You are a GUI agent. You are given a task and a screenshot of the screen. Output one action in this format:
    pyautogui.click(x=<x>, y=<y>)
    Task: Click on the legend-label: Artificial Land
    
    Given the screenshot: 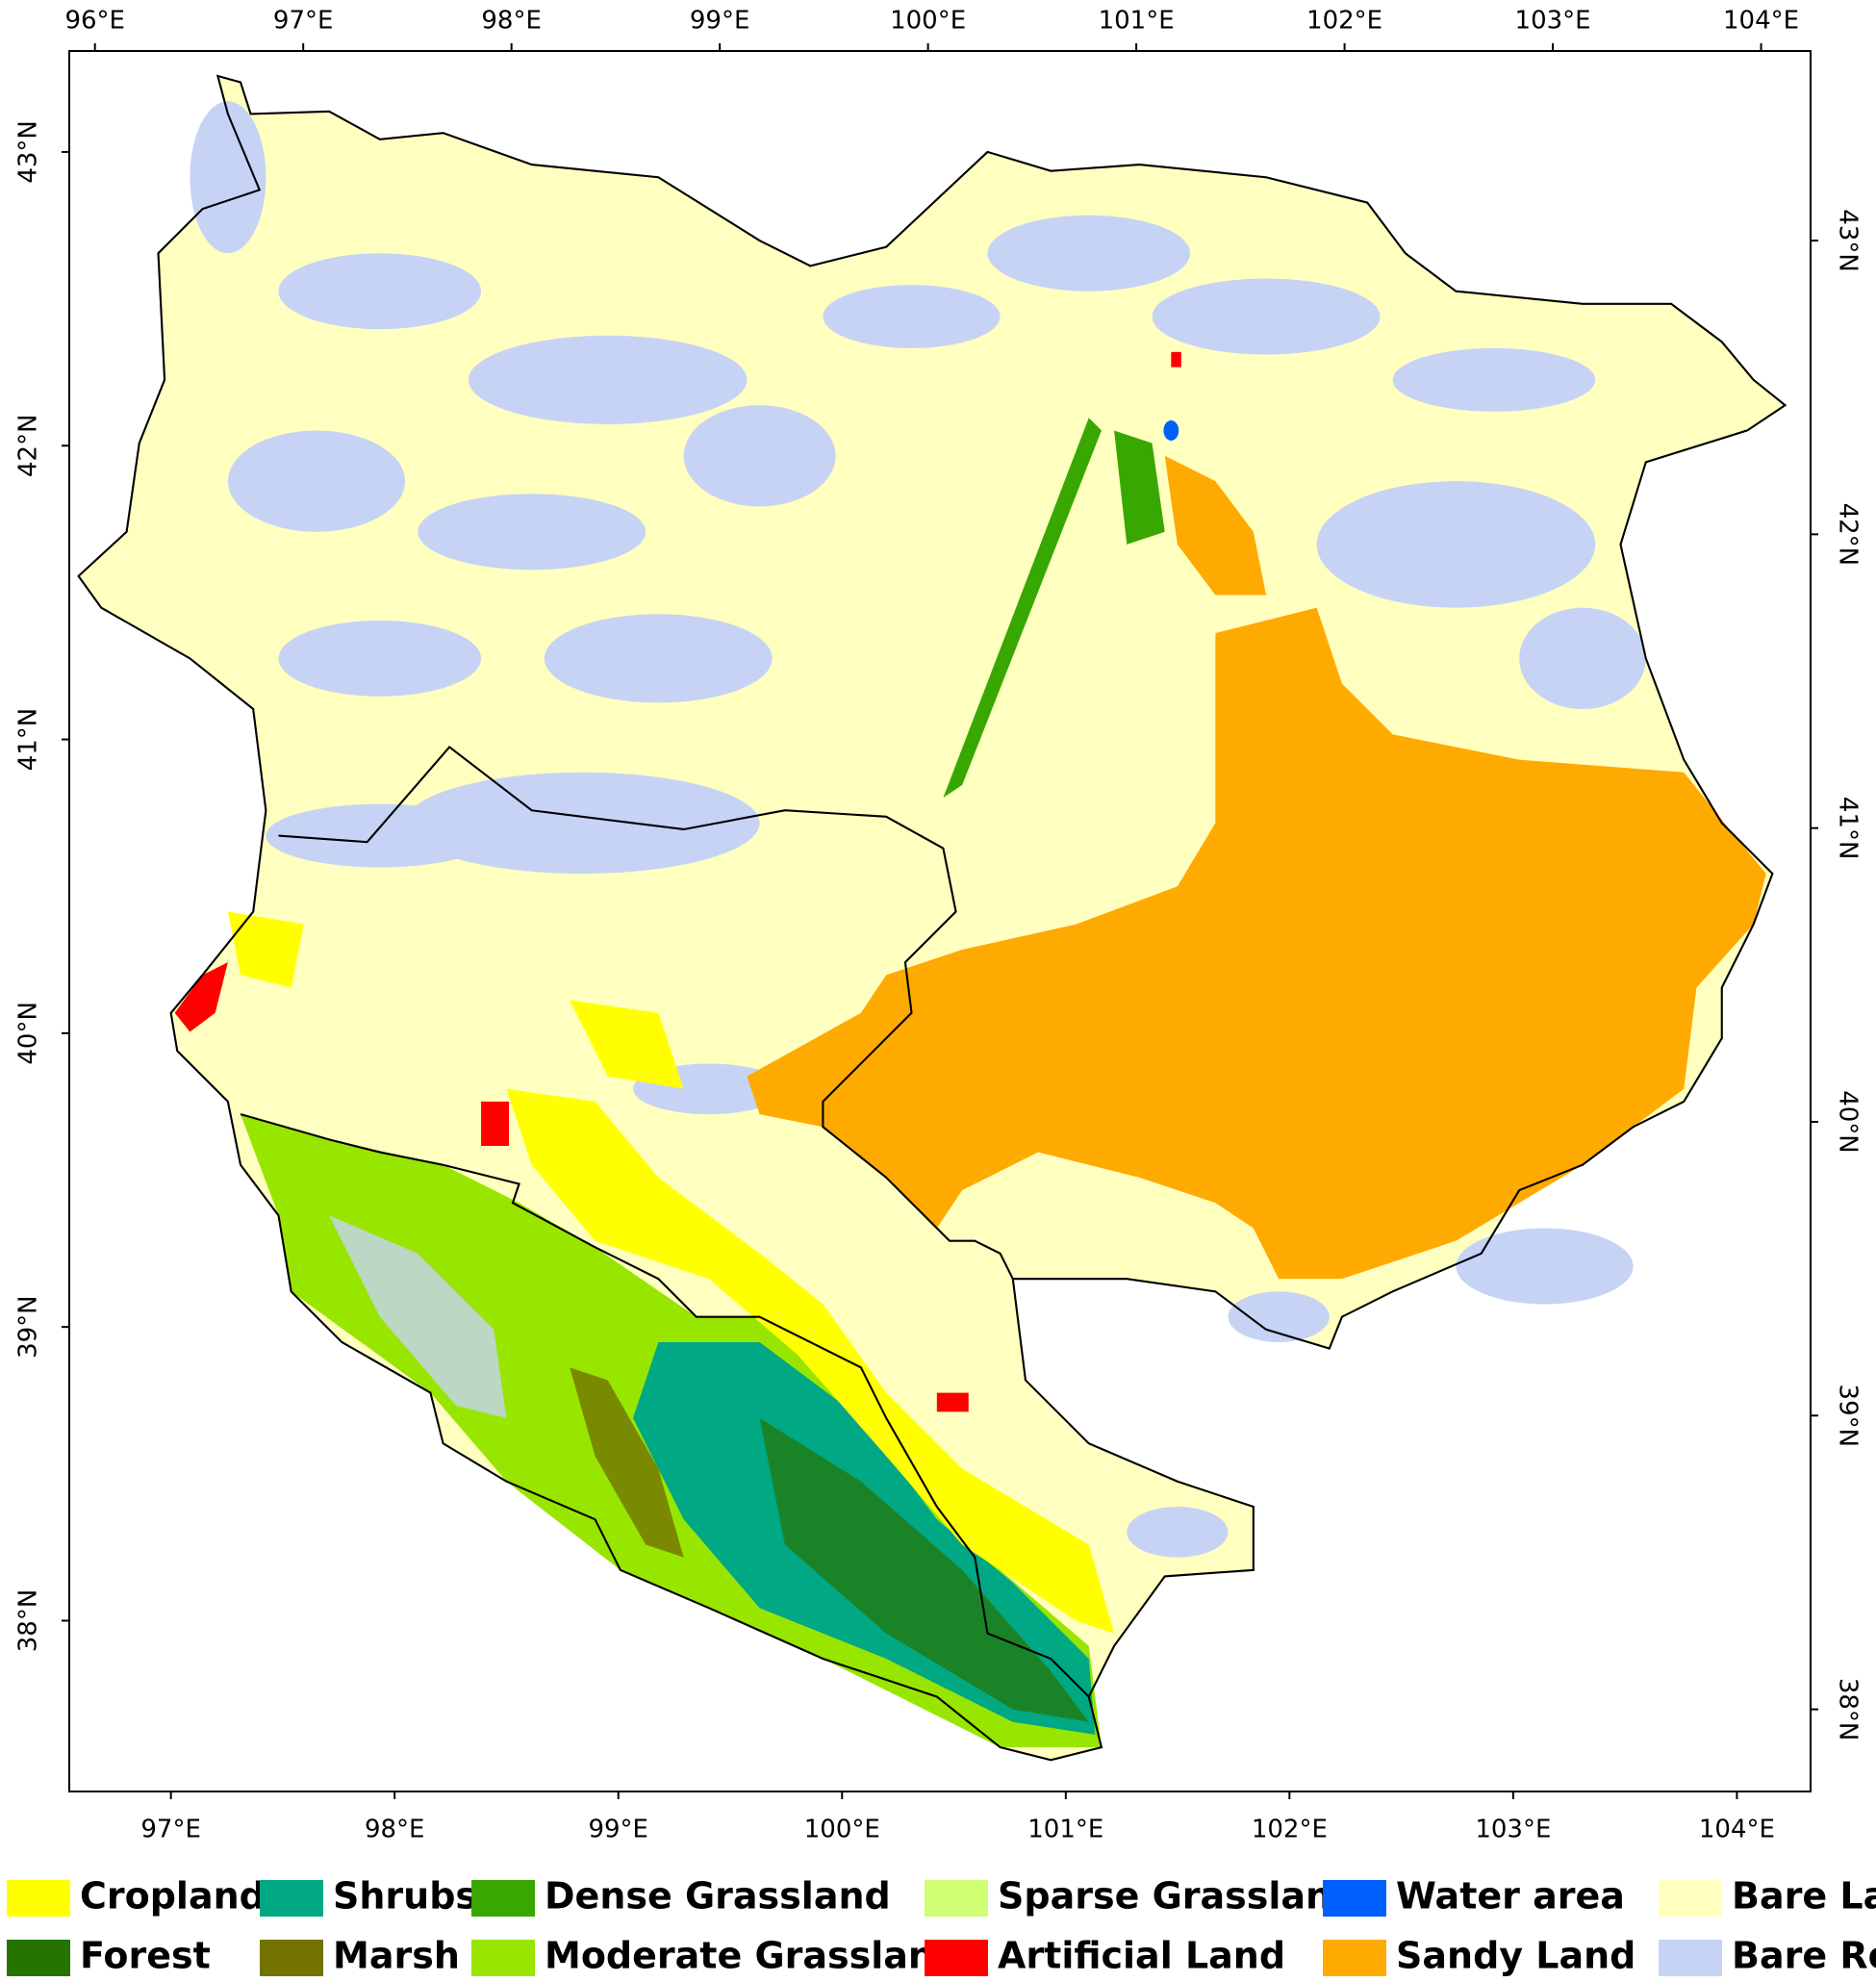 What is the action you would take?
    pyautogui.click(x=1141, y=1956)
    